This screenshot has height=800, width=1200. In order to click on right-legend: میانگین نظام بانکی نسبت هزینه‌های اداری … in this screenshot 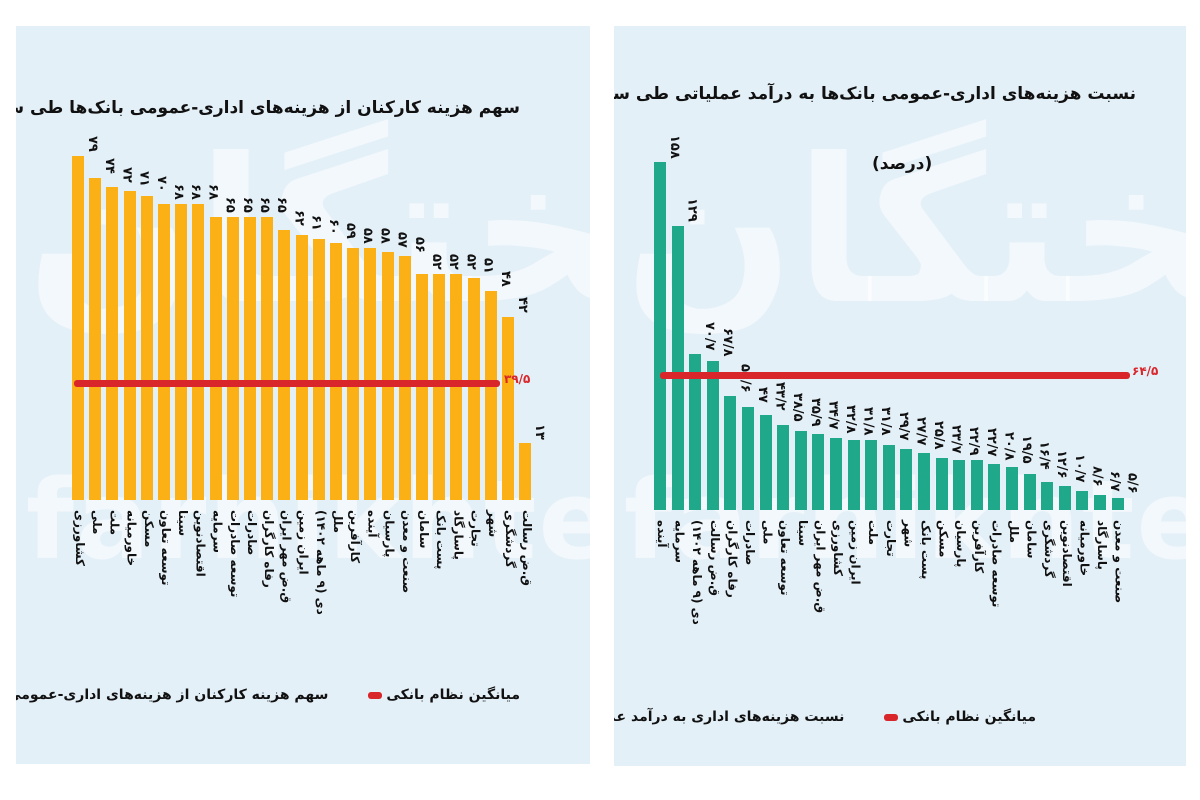, I will do `click(825, 717)`.